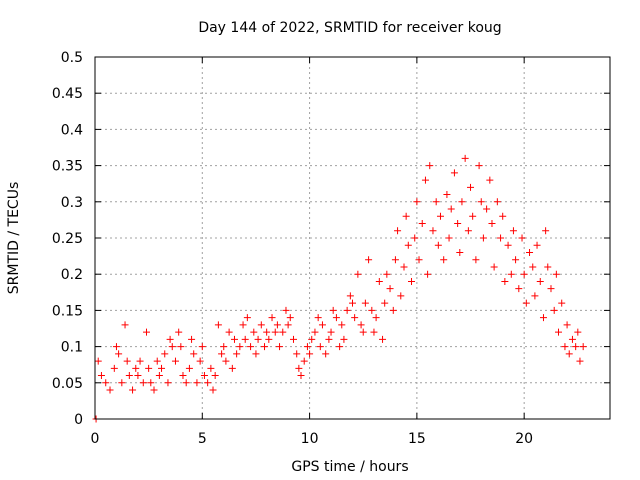 The height and width of the screenshot is (480, 640). What do you see at coordinates (72, 348) in the screenshot?
I see `y-tick-label: 0.1` at bounding box center [72, 348].